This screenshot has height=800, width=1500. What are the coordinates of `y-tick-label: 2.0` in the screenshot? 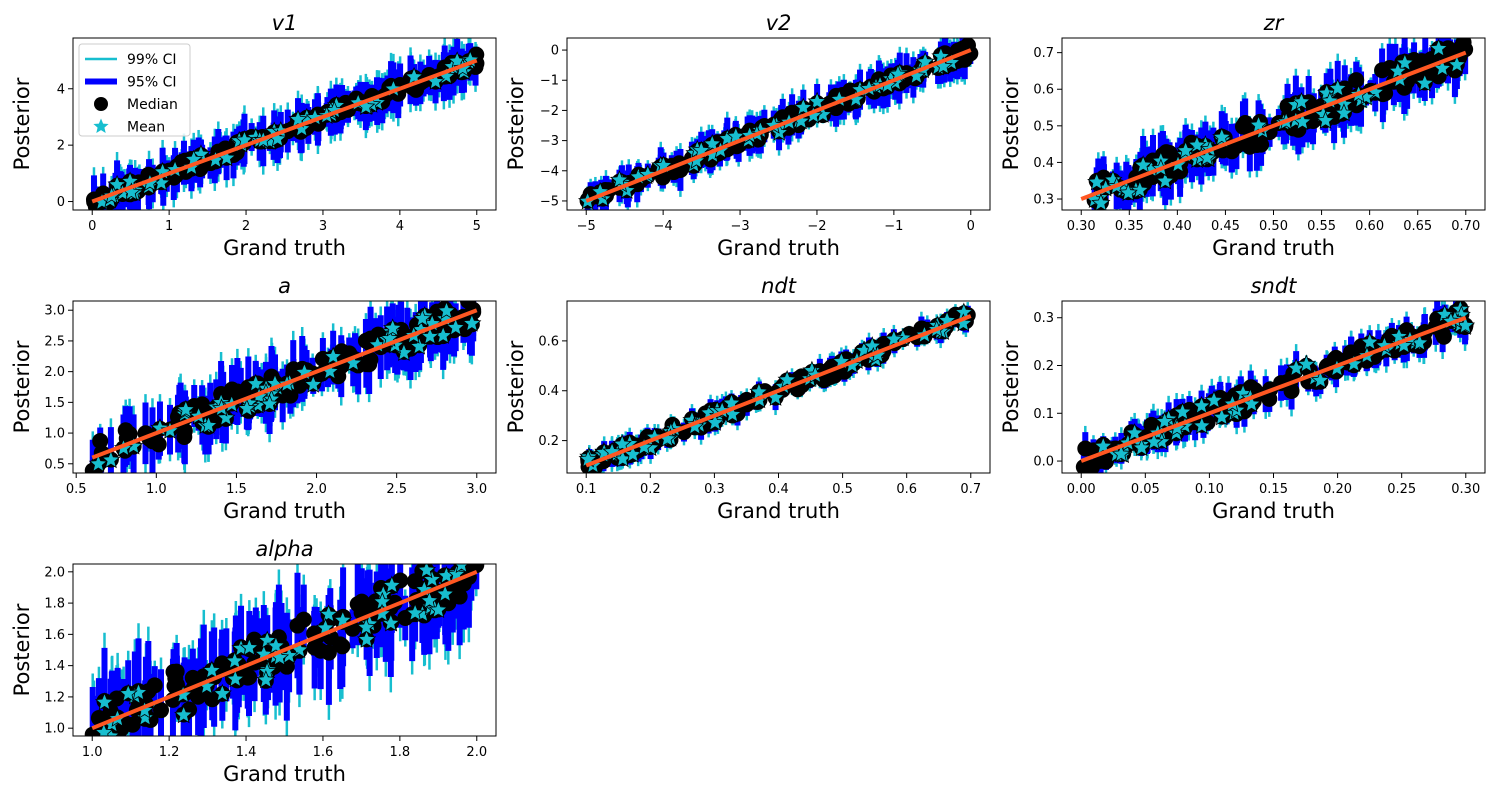 It's located at (54, 572).